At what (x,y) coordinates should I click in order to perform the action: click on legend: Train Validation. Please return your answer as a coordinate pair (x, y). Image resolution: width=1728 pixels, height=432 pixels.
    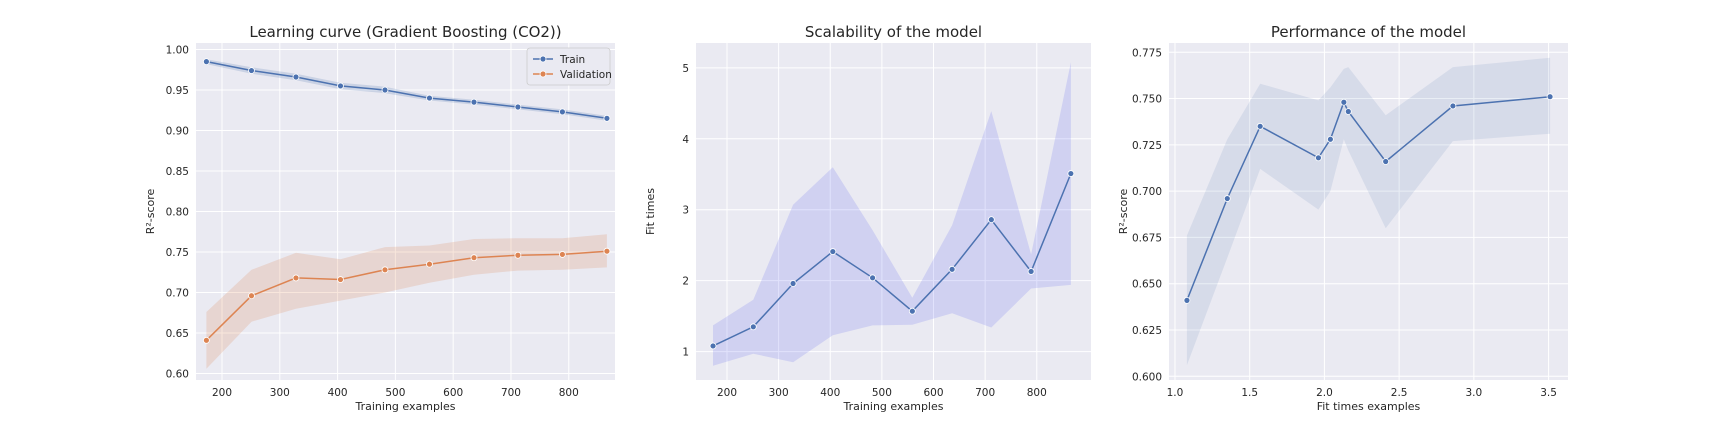
    Looking at the image, I should click on (569, 66).